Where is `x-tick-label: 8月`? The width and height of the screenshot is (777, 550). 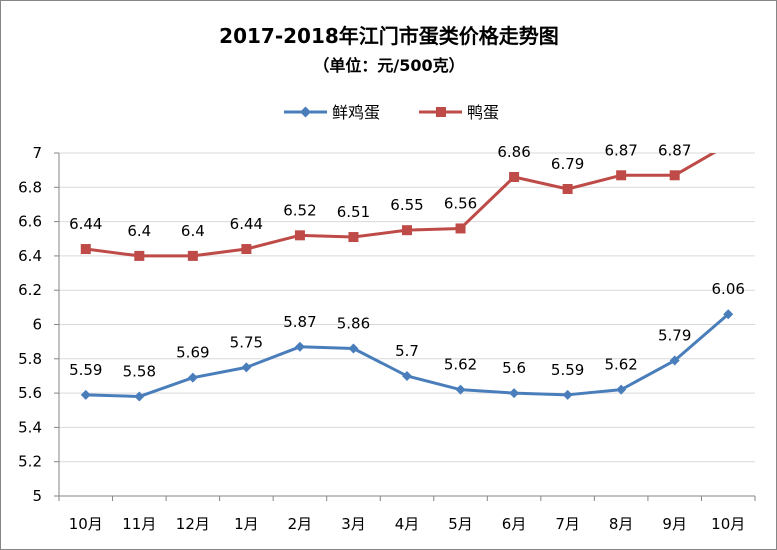 x-tick-label: 8月 is located at coordinates (621, 524).